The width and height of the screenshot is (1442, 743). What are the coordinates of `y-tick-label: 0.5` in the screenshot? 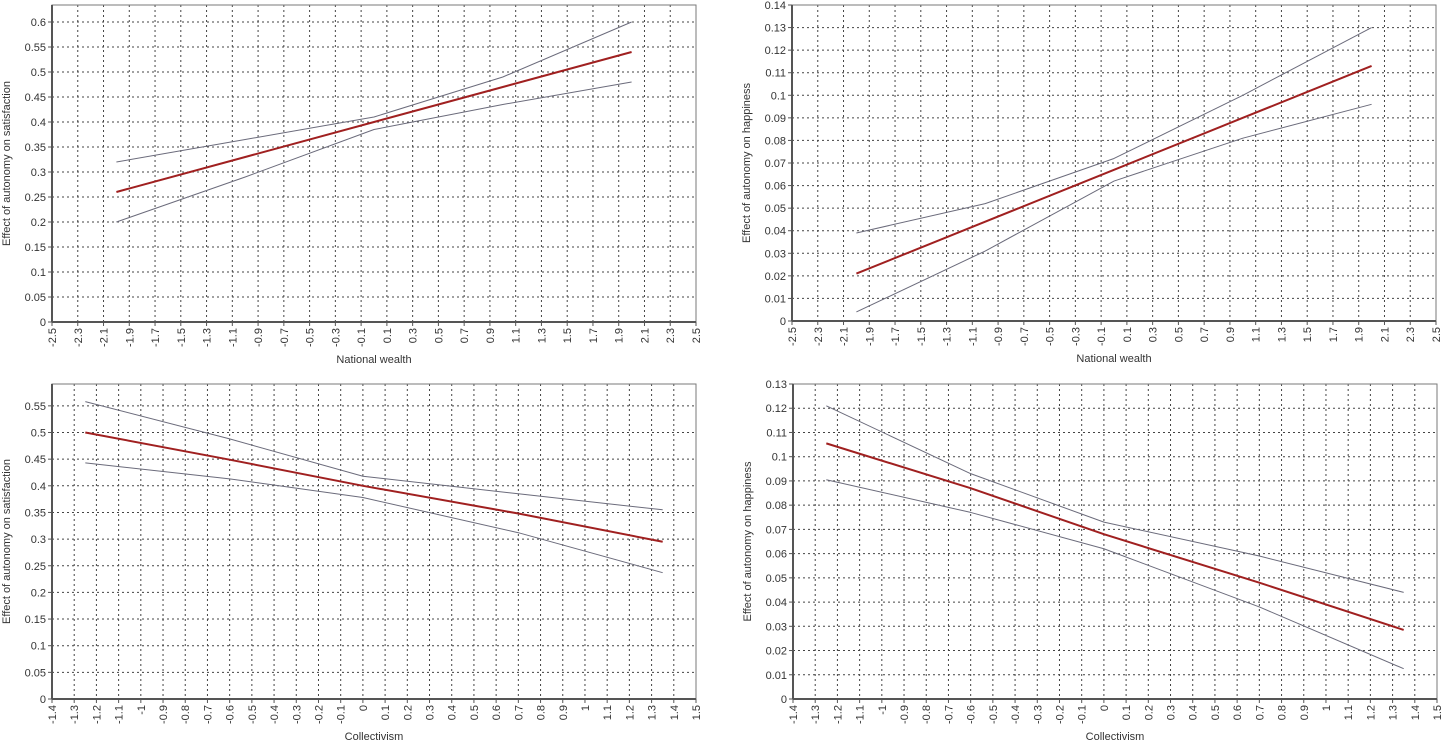 It's located at (38, 73).